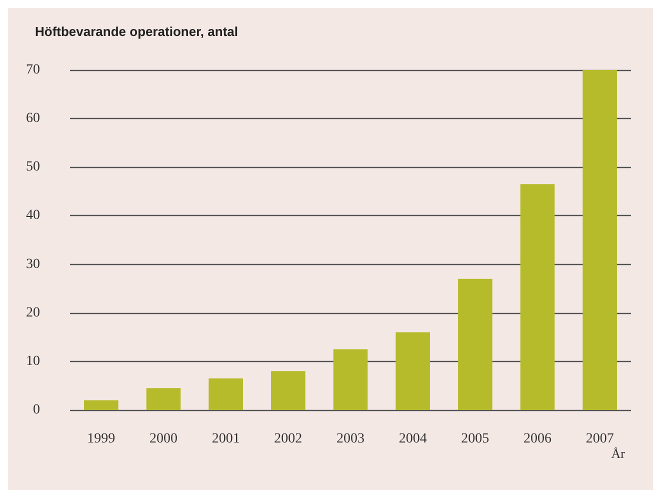 The image size is (661, 498). Describe the element at coordinates (600, 439) in the screenshot. I see `x-tick-label: 2007` at that location.